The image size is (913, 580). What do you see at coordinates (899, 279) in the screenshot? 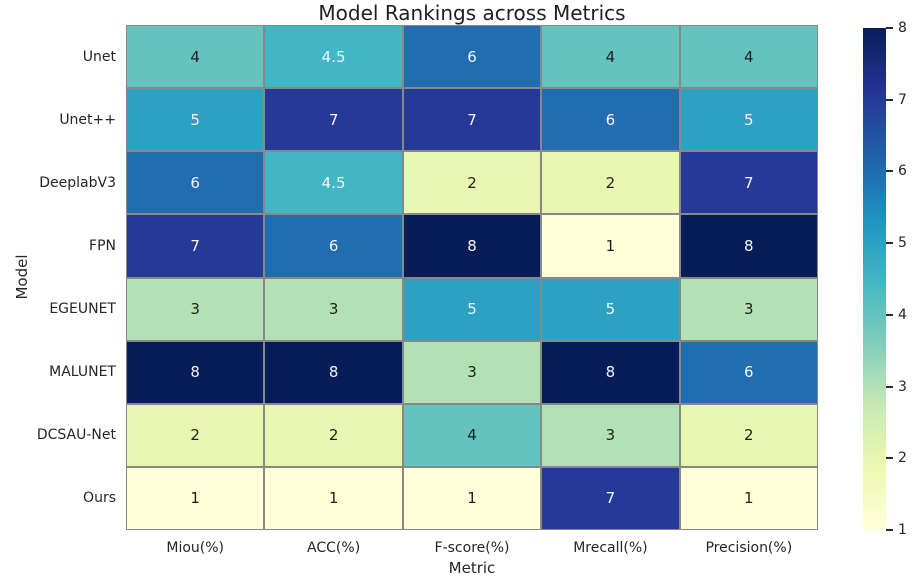
I see `colorbar-ticks: 1 2 3 4 5 6 7 8` at bounding box center [899, 279].